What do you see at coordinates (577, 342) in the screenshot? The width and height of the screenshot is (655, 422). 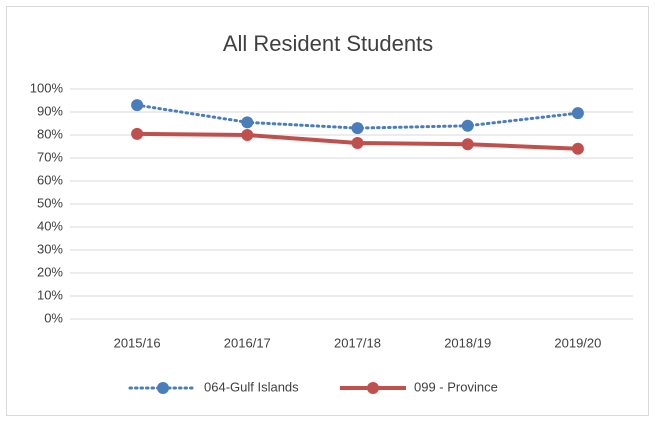 I see `x-tick-label: 2019/20` at bounding box center [577, 342].